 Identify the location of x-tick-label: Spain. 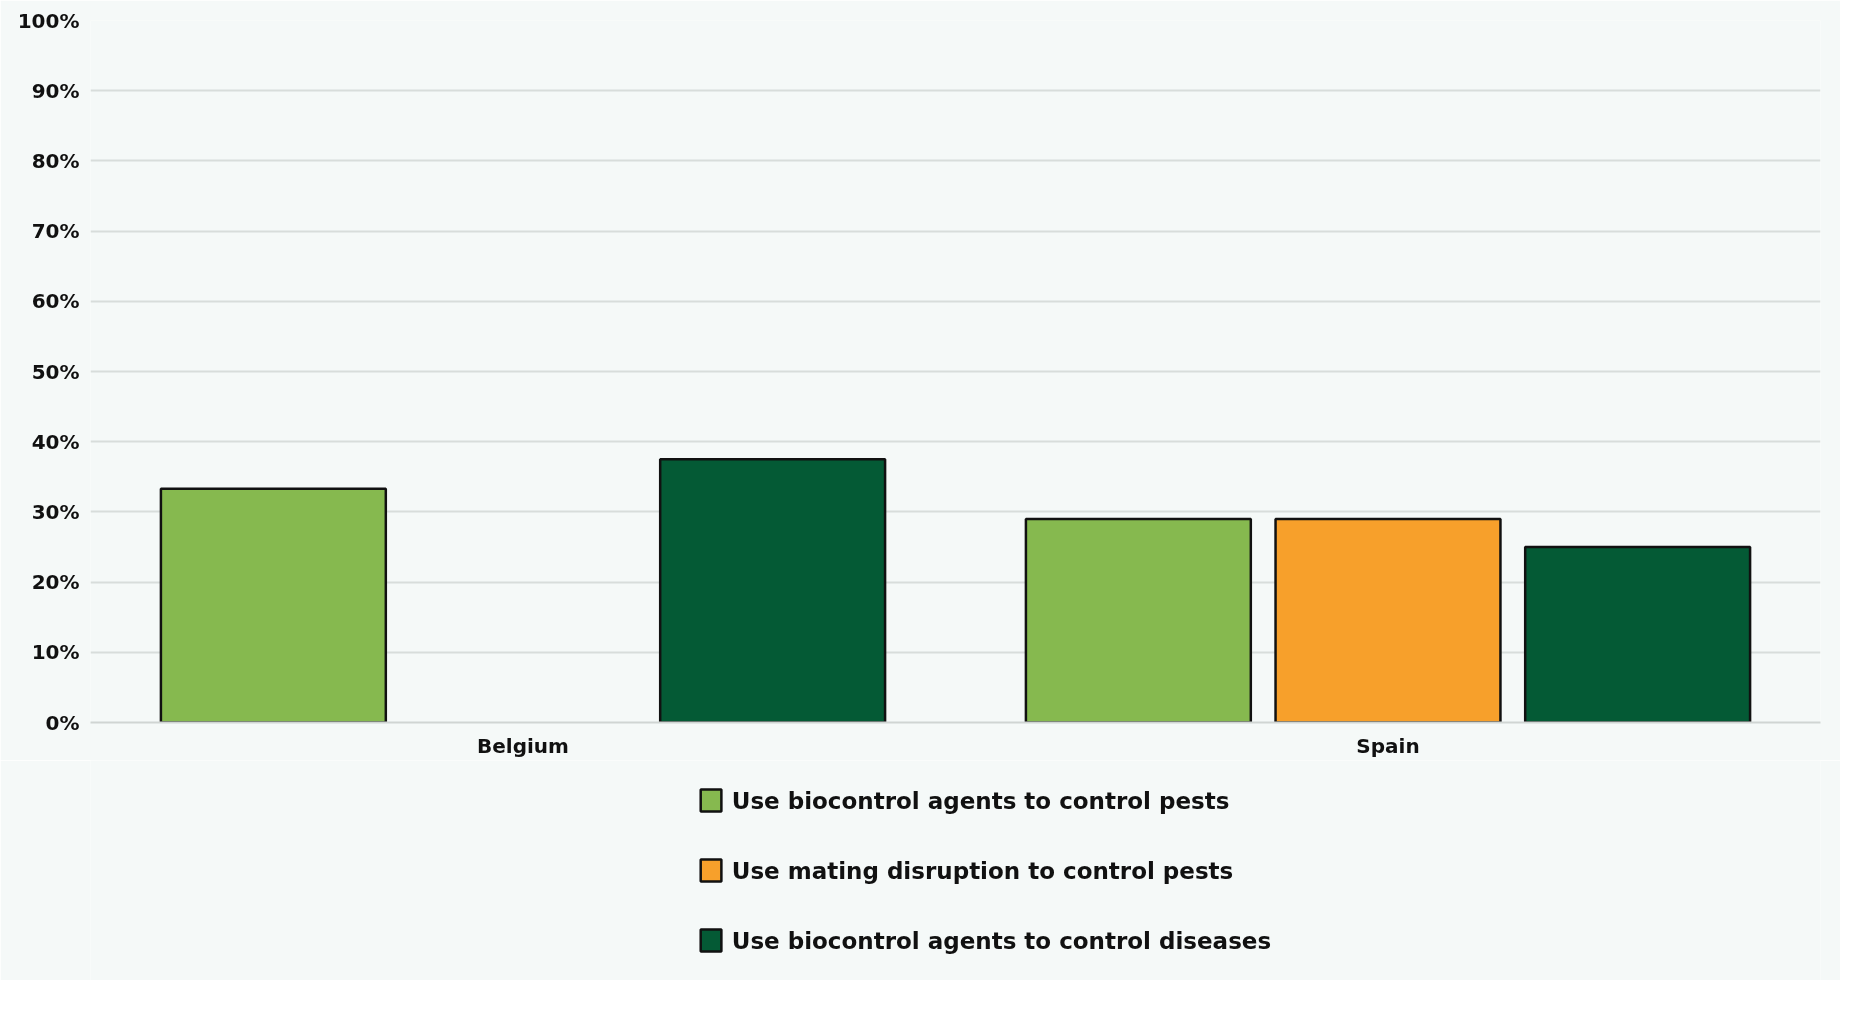
(1388, 745).